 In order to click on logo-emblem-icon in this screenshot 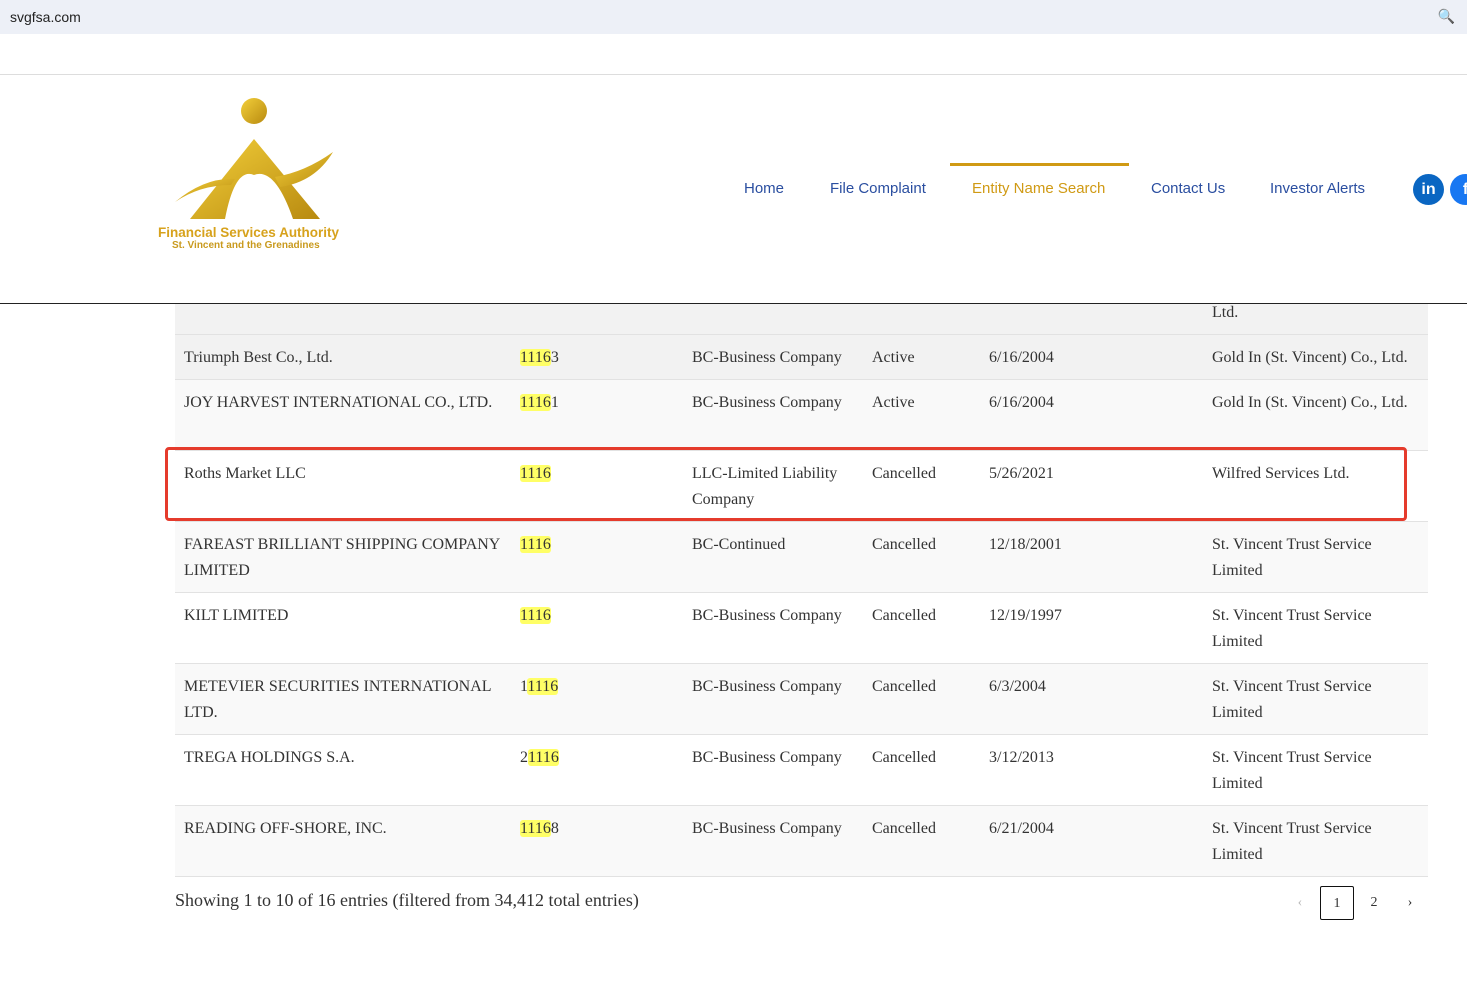, I will do `click(254, 158)`.